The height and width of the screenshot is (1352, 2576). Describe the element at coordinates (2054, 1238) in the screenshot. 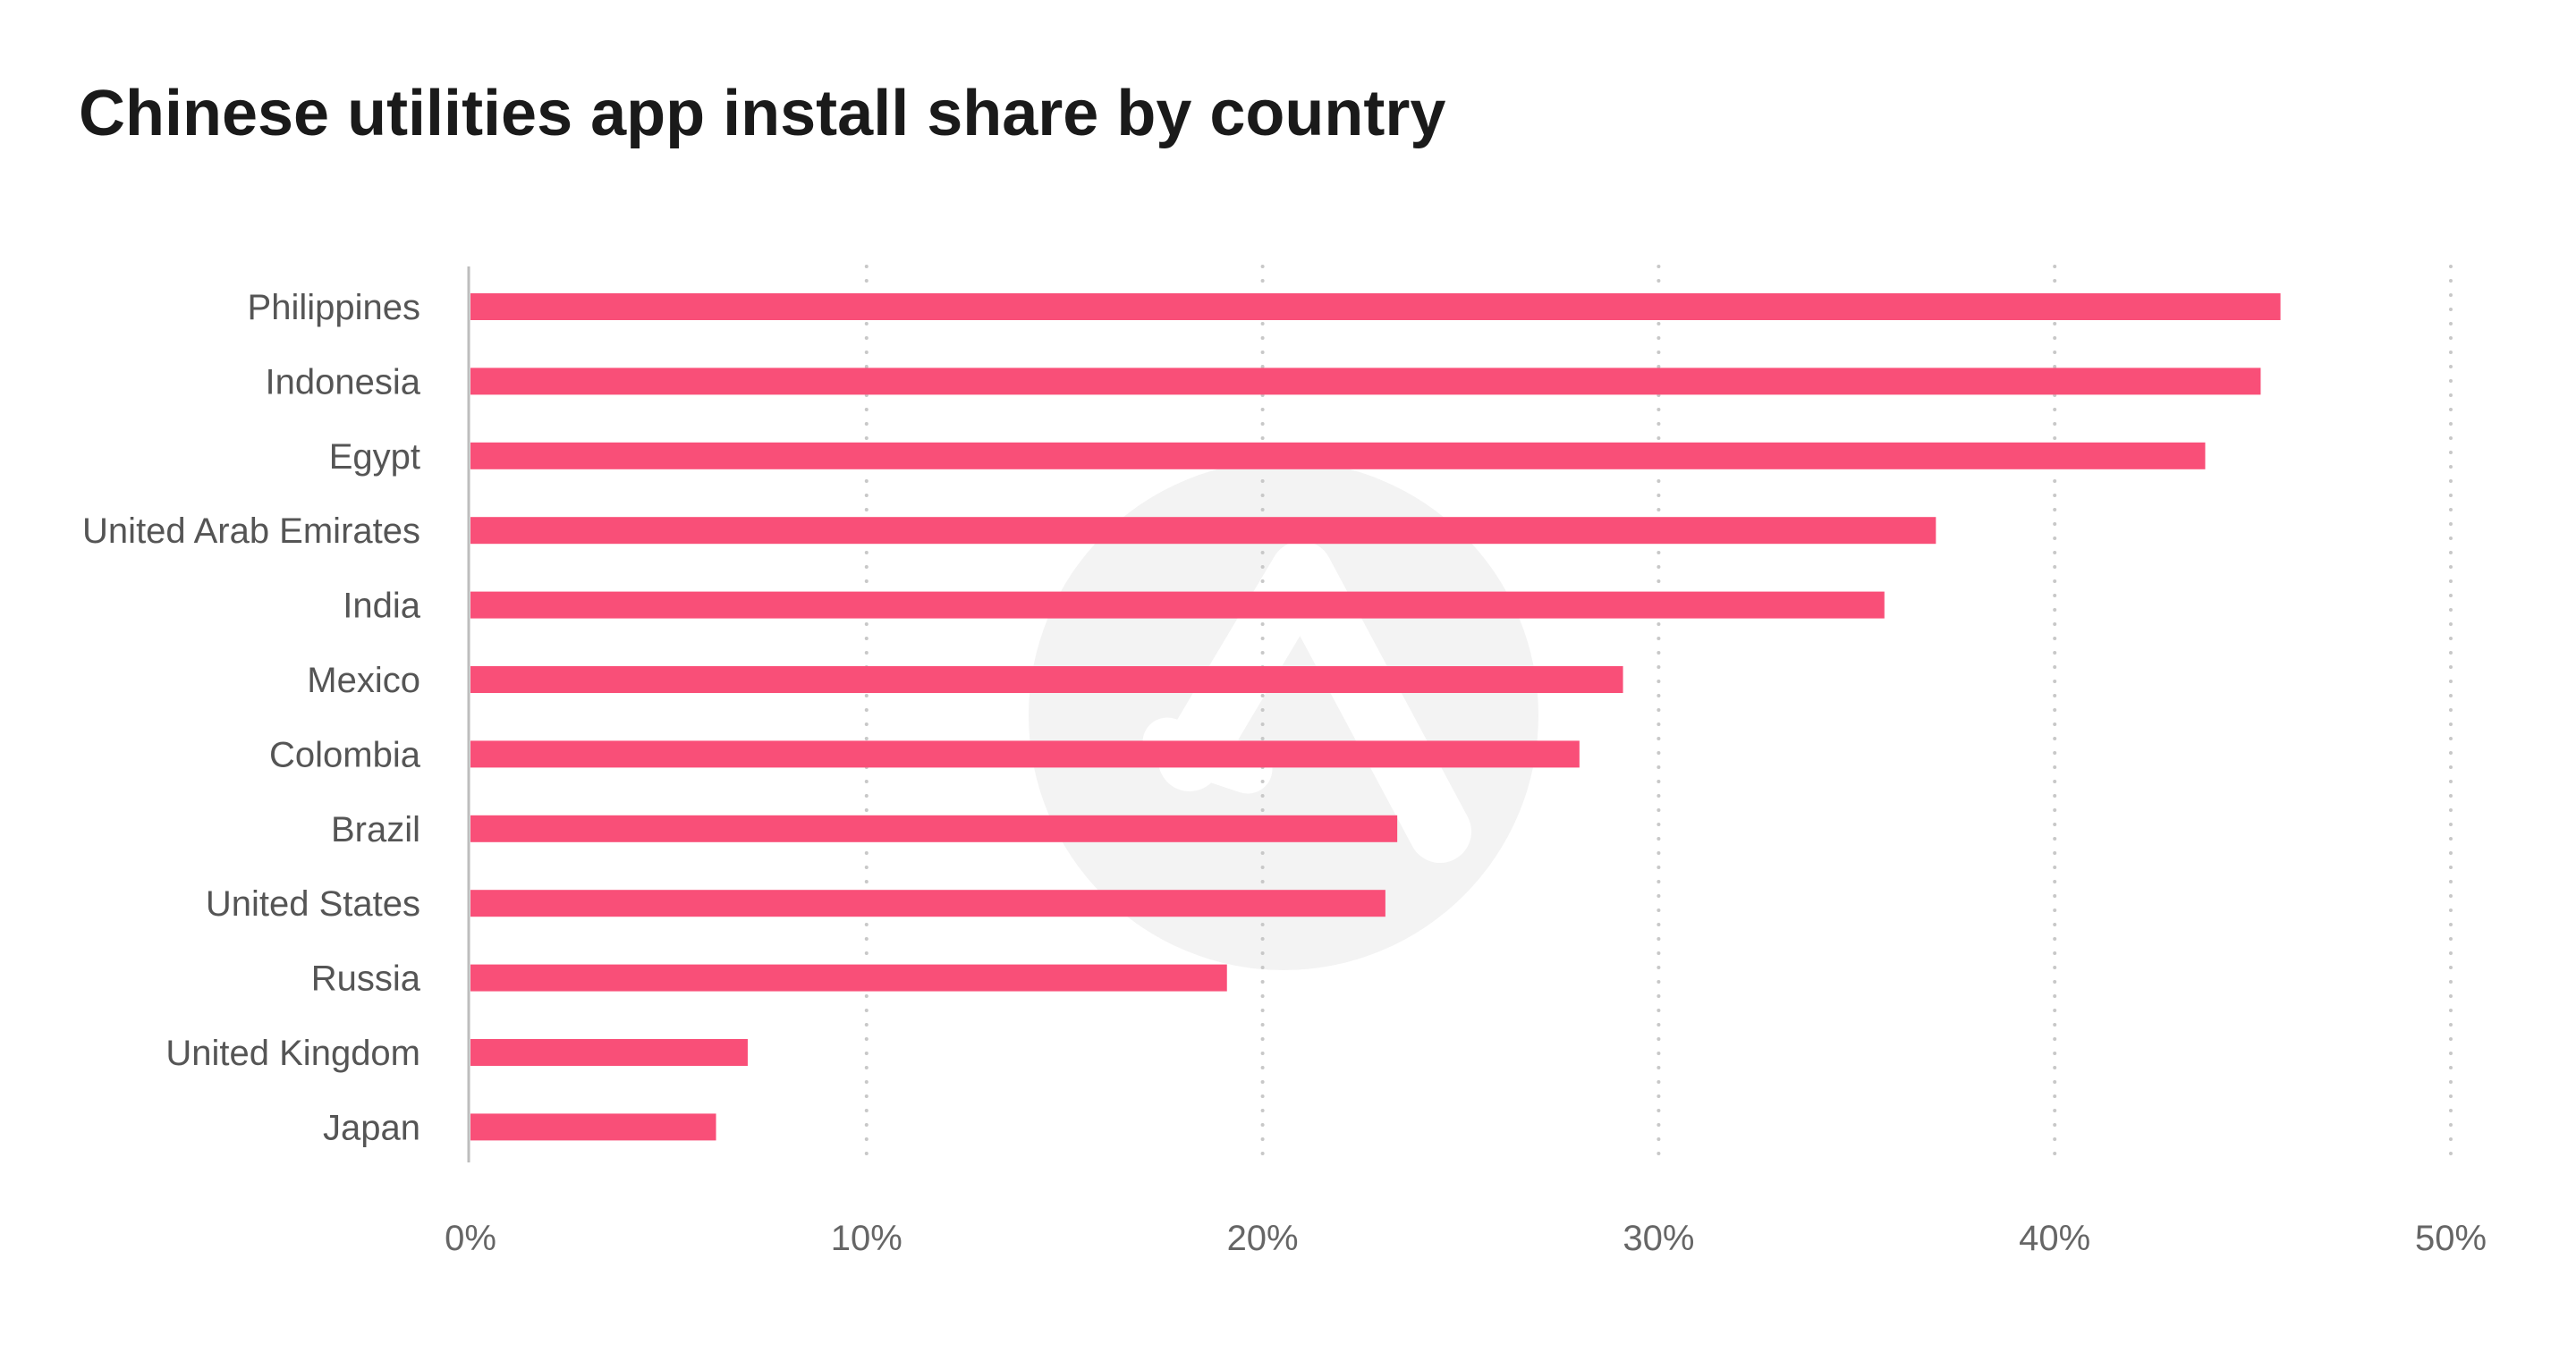

I see `x-tick-label-4: 40%` at that location.